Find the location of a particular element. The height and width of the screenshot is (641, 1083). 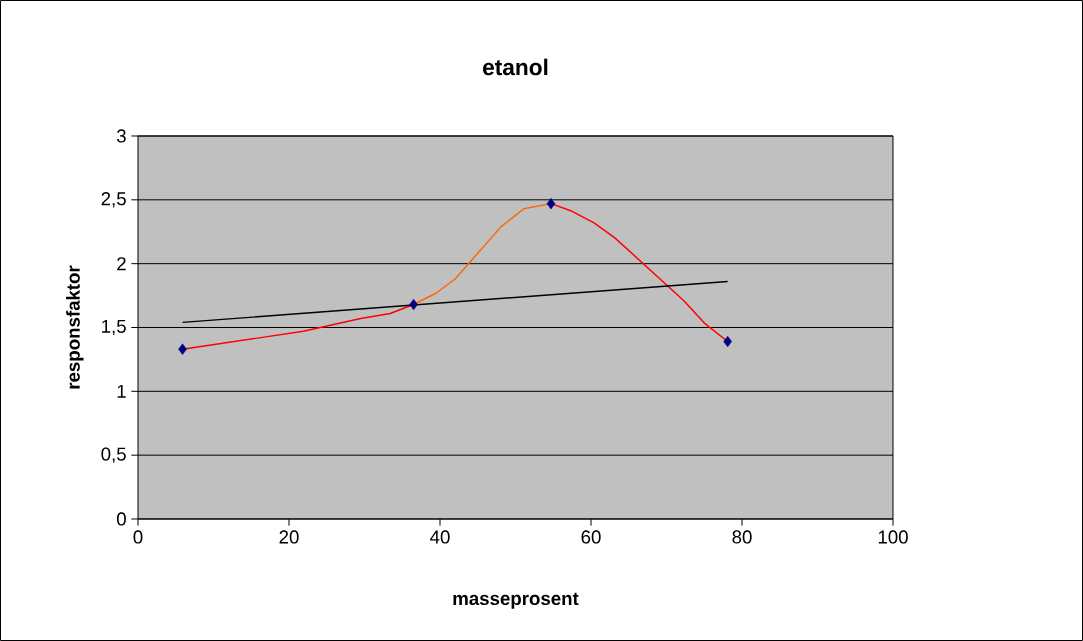

y-tick-label: 2 is located at coordinates (121, 264).